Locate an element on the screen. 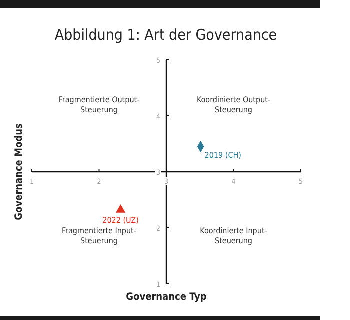 The height and width of the screenshot is (320, 350). annotation: Fragmentierte Input- Steuerung is located at coordinates (99, 236).